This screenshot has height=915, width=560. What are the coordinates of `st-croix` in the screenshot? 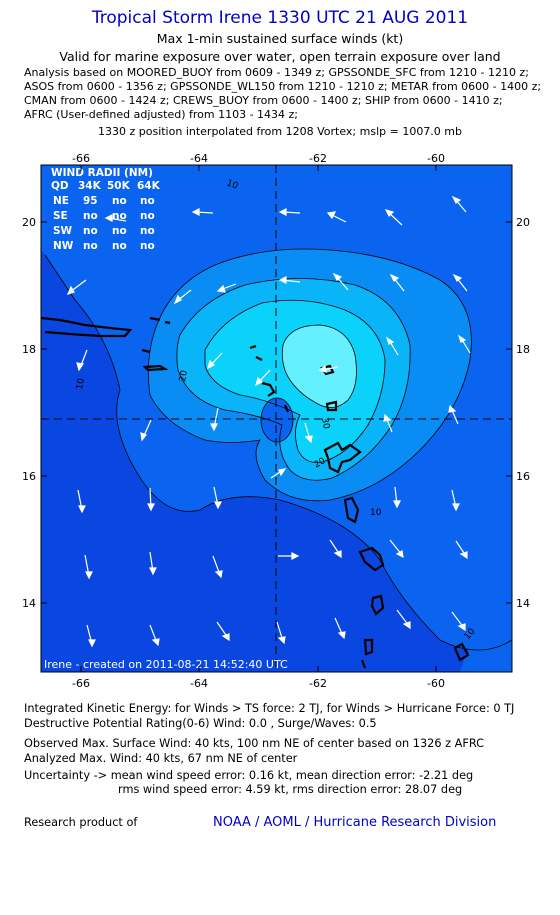 It's located at (155, 368).